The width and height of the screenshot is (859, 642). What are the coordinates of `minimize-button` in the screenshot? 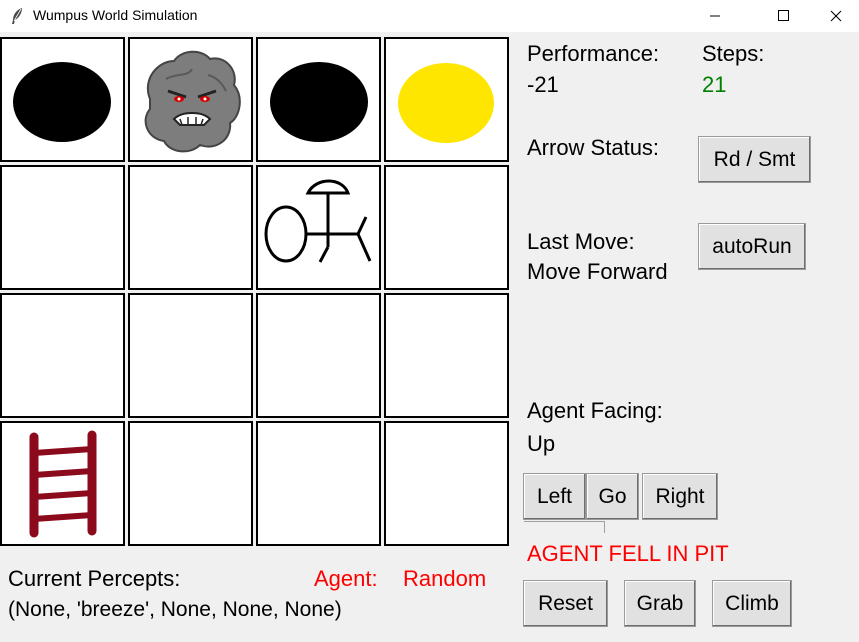 It's located at (715, 16).